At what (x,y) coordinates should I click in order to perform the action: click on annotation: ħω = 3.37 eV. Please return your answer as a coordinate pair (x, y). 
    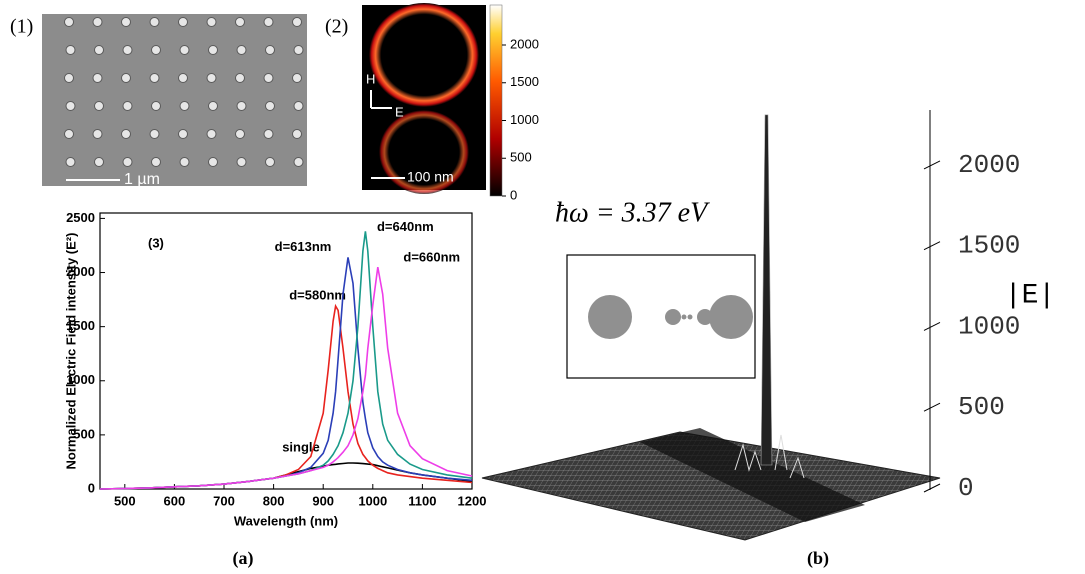
    Looking at the image, I should click on (632, 212).